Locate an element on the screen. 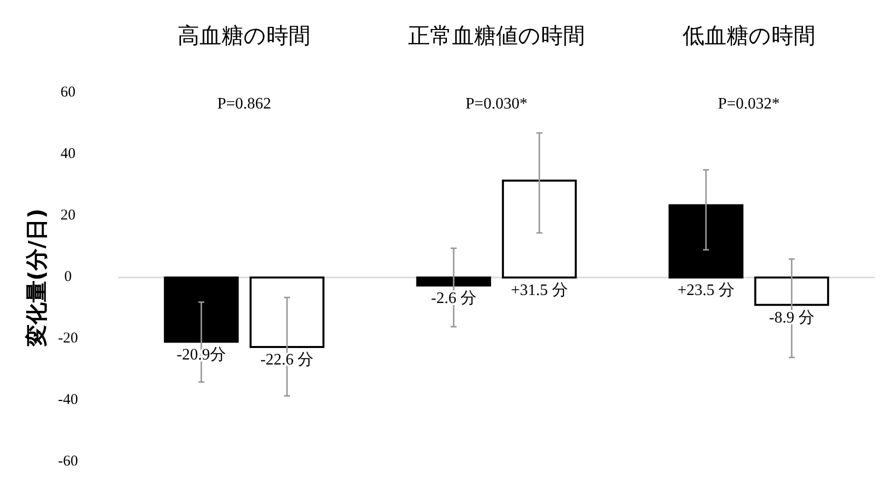 The width and height of the screenshot is (893, 490). y-tick-label: 60 is located at coordinates (68, 92).